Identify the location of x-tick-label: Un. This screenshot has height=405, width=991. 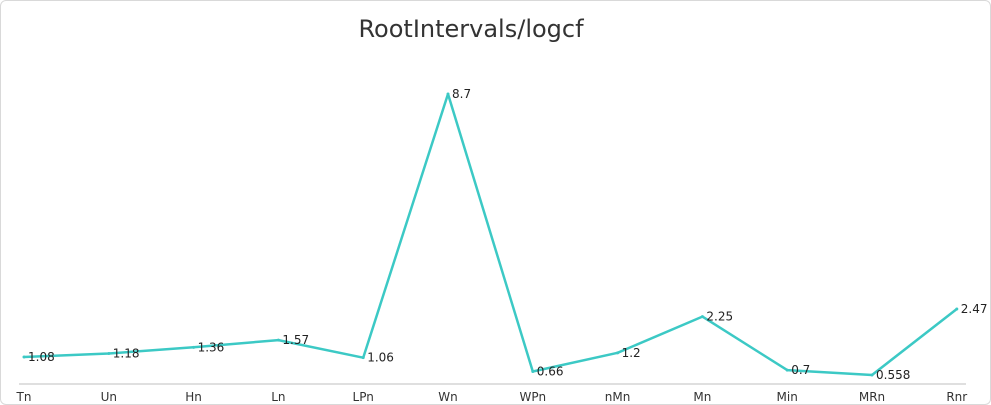
(109, 397).